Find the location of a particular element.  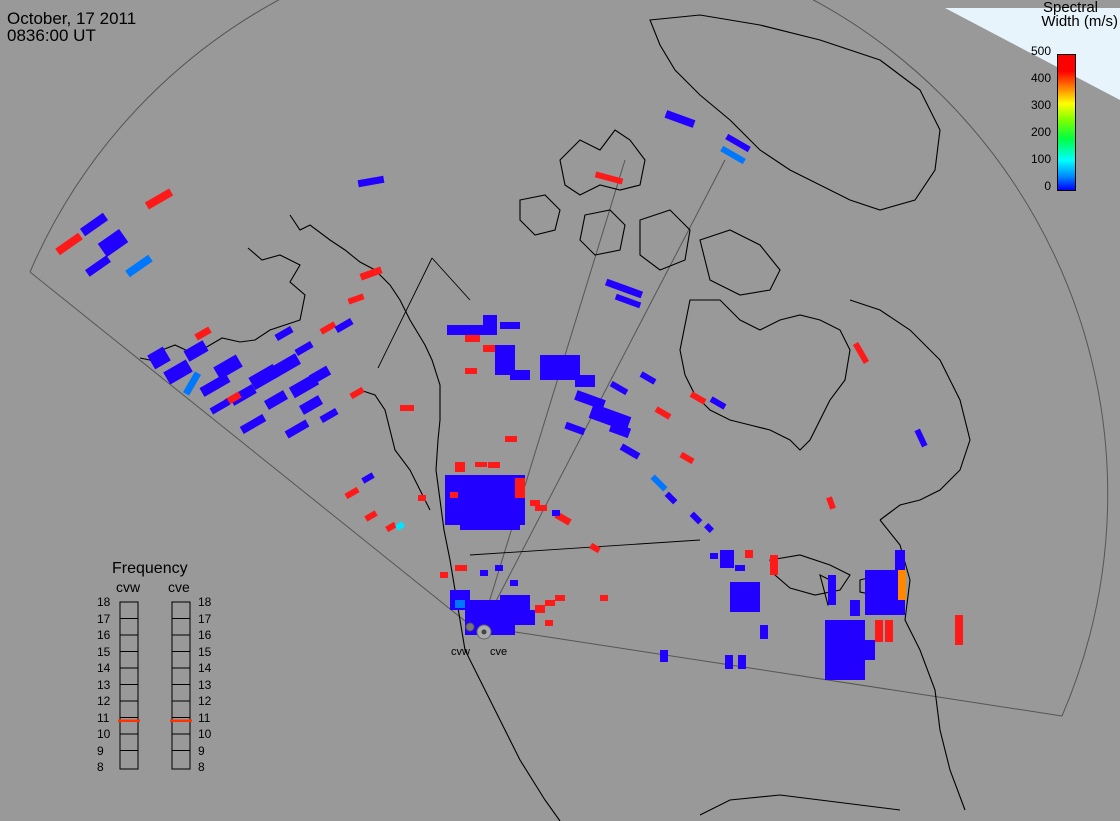

time-label: 0836:00 UT is located at coordinates (51, 35).